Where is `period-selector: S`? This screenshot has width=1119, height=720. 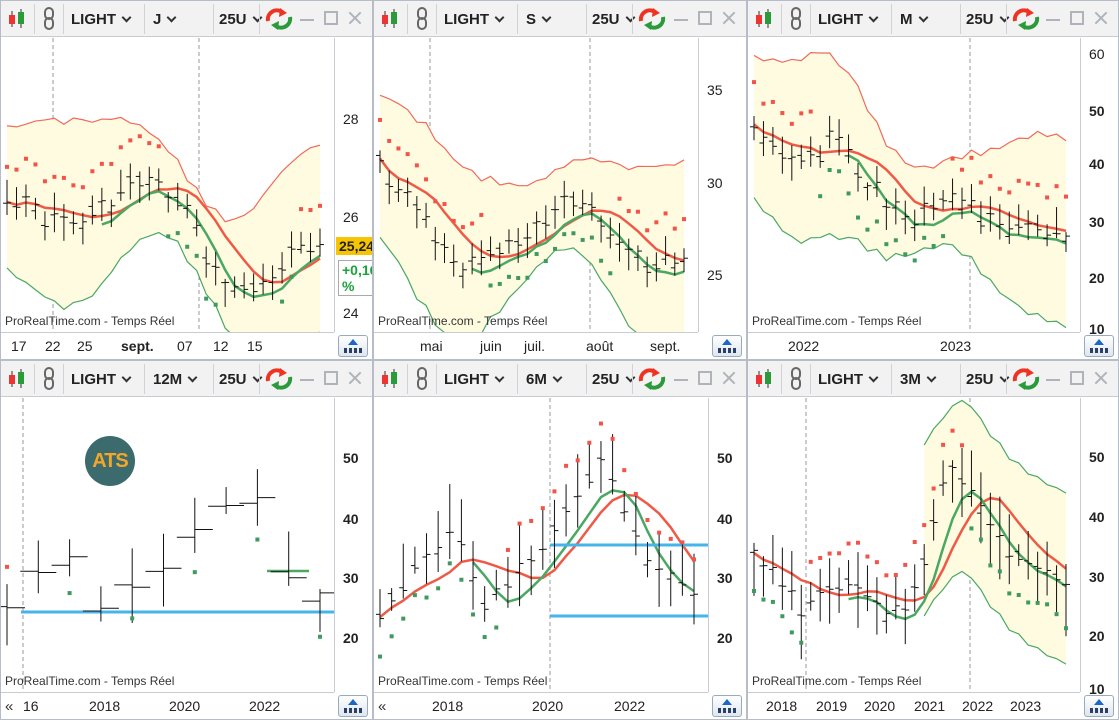
period-selector: S is located at coordinates (539, 19).